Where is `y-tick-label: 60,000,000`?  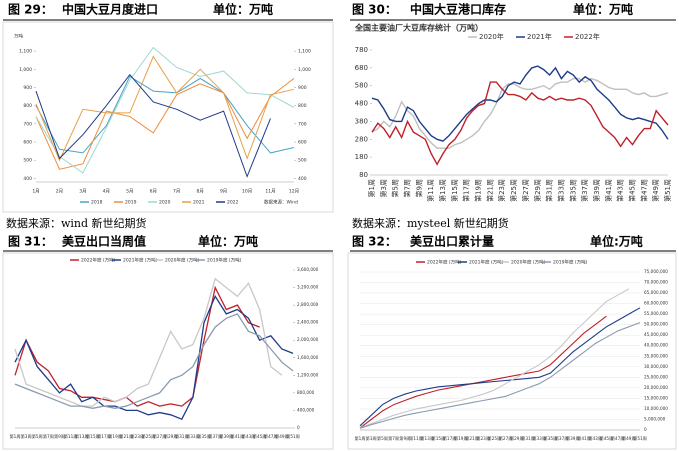 y-tick-label: 60,000,000 is located at coordinates (656, 303).